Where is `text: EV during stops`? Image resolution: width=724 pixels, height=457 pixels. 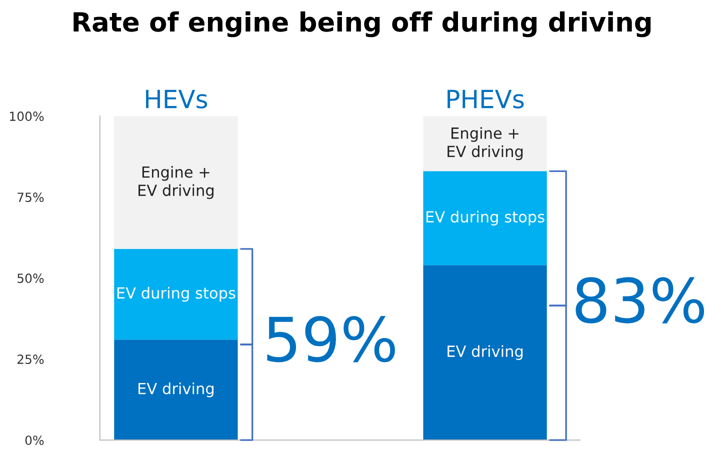 text: EV during stops is located at coordinates (176, 294).